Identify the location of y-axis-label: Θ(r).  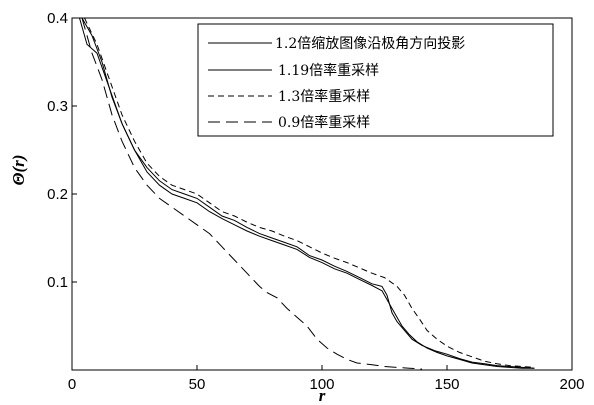
(18, 170).